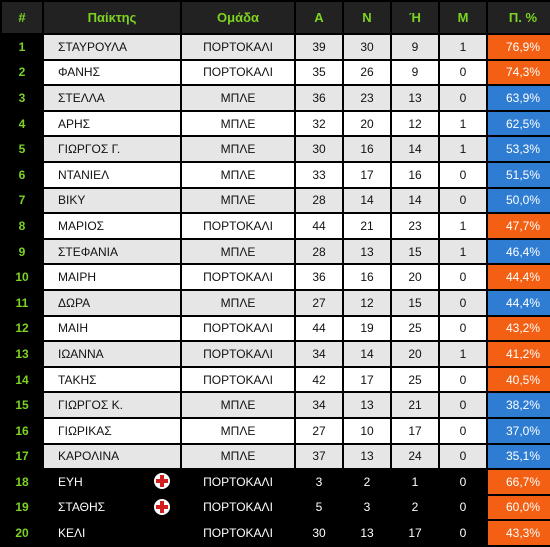 The width and height of the screenshot is (550, 547). I want to click on header-row: # Παίκτης Ομάδα A N Ή M Π. %, so click(276, 17).